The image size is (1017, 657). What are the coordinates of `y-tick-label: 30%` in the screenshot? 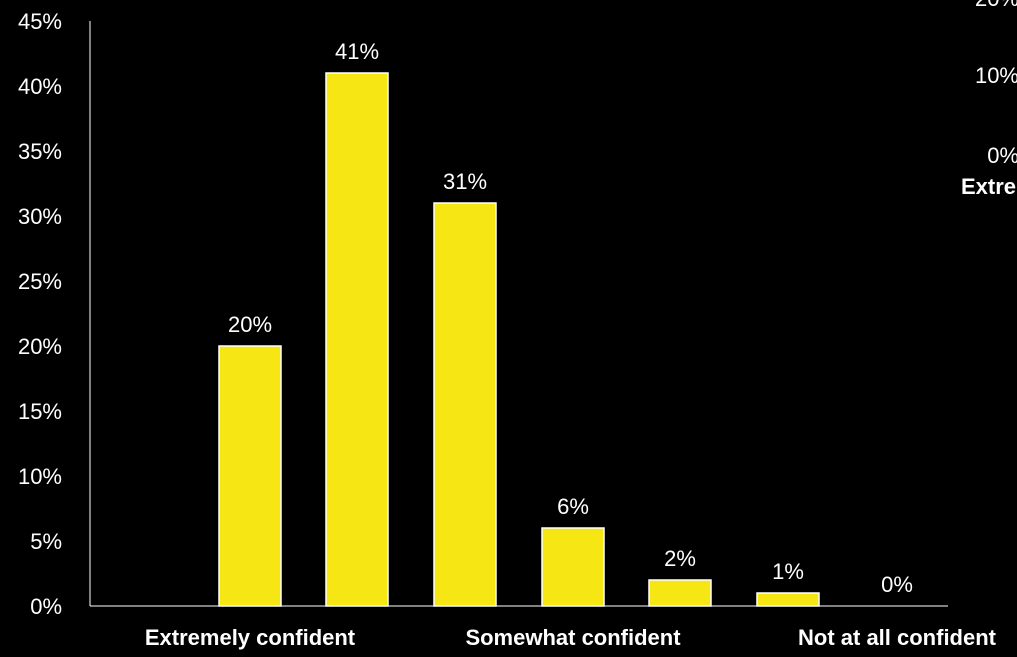 It's located at (40, 216).